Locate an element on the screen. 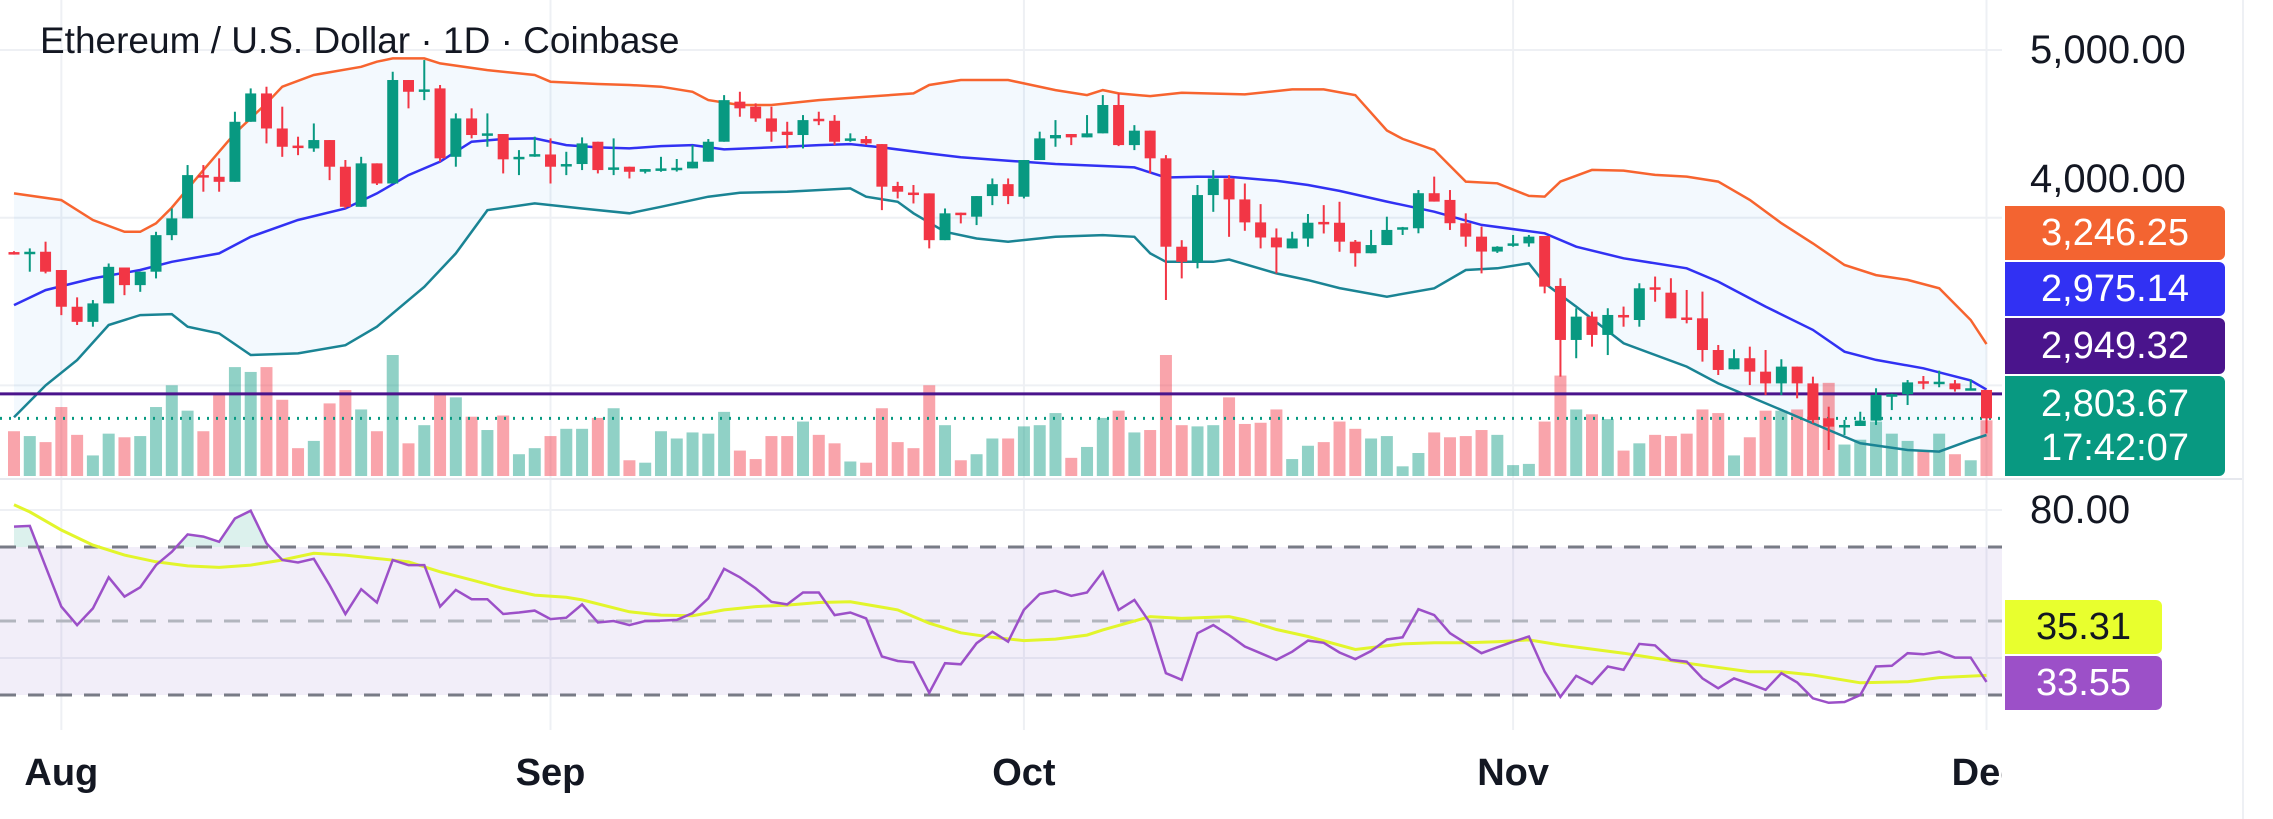 This screenshot has height=819, width=2273. rsi-overbought-zone is located at coordinates (1000, 528).